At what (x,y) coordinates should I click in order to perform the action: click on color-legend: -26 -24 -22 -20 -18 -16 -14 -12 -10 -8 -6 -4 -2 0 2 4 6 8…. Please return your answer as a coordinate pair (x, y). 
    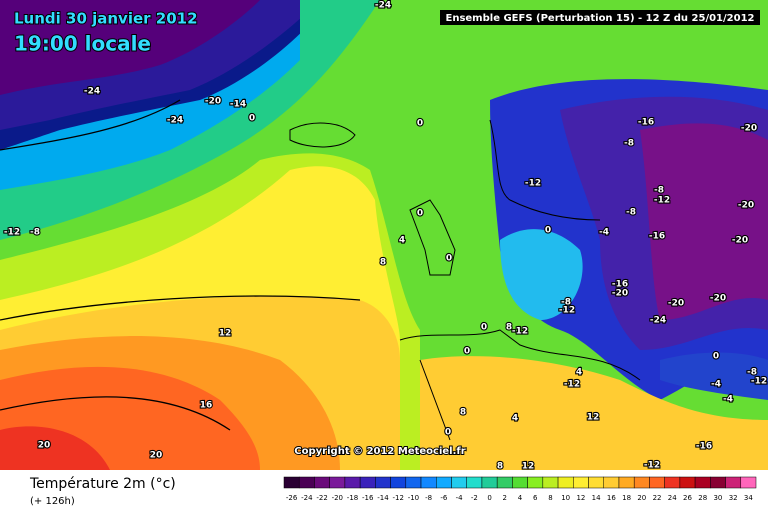
    Looking at the image, I should click on (520, 489).